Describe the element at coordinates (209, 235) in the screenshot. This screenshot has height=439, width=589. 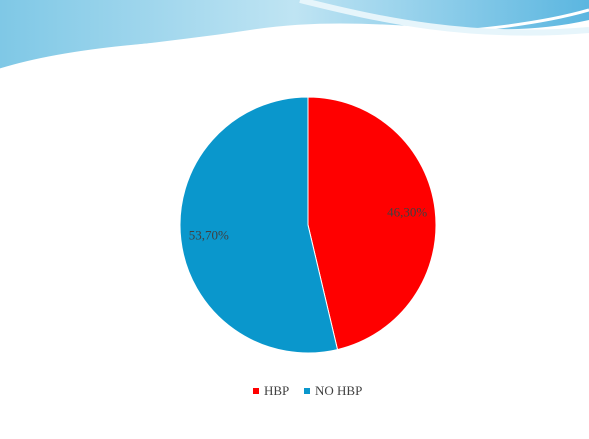
I see `data-label: 53,70%` at that location.